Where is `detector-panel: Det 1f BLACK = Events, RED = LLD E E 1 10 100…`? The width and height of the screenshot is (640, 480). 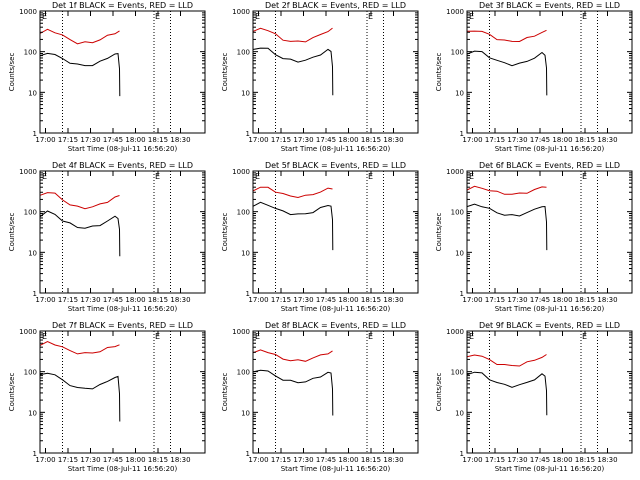
detector-panel: Det 1f BLACK = Events, RED = LLD E E 1 10 100… is located at coordinates (107, 77).